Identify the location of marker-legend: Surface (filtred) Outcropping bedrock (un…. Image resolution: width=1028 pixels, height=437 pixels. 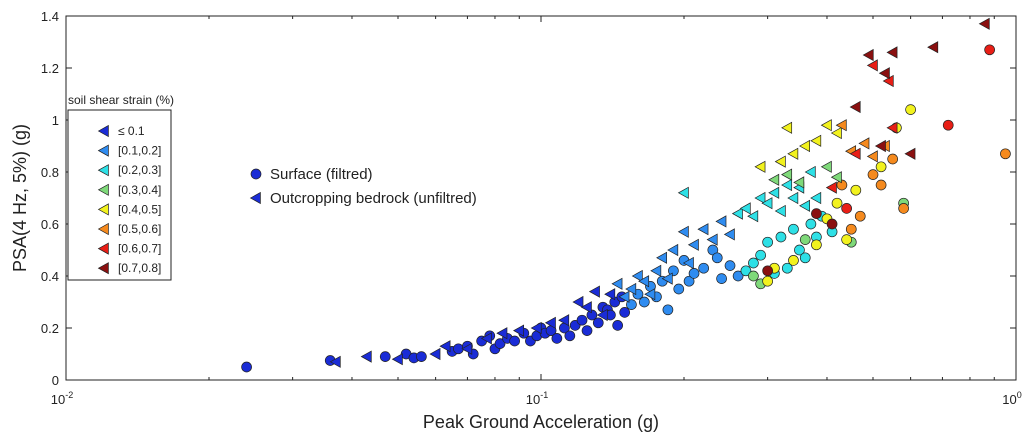
(363, 186).